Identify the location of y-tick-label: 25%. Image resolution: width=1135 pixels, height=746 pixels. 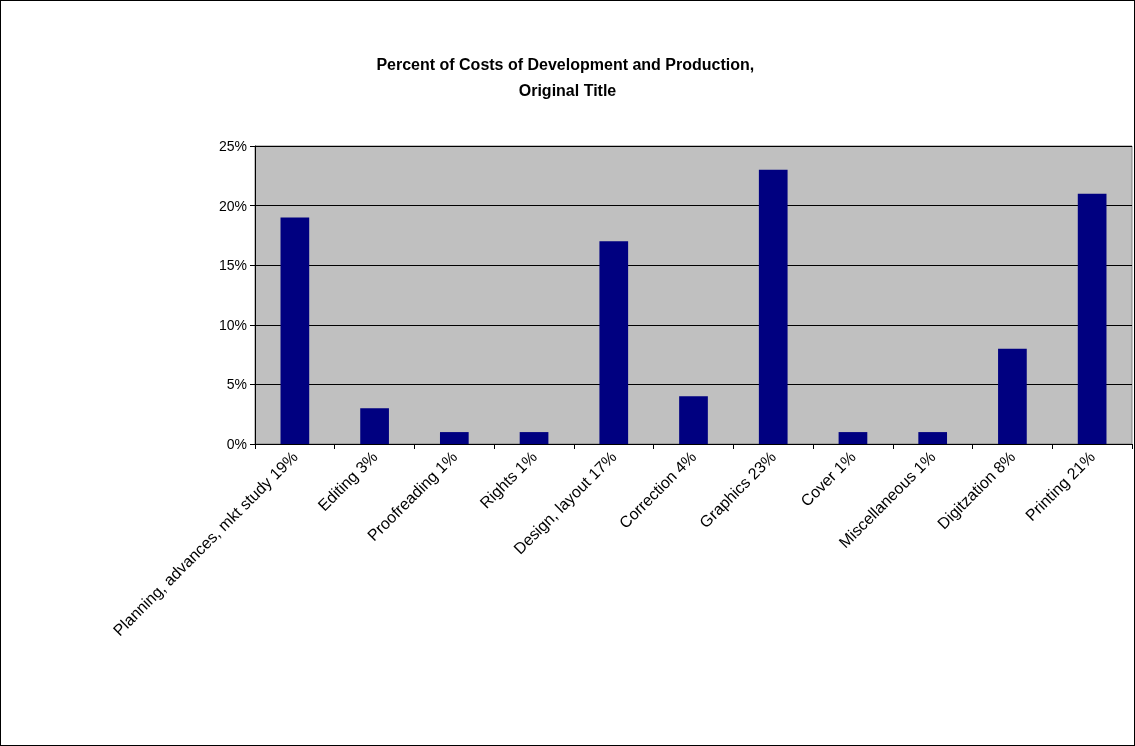
(232, 146).